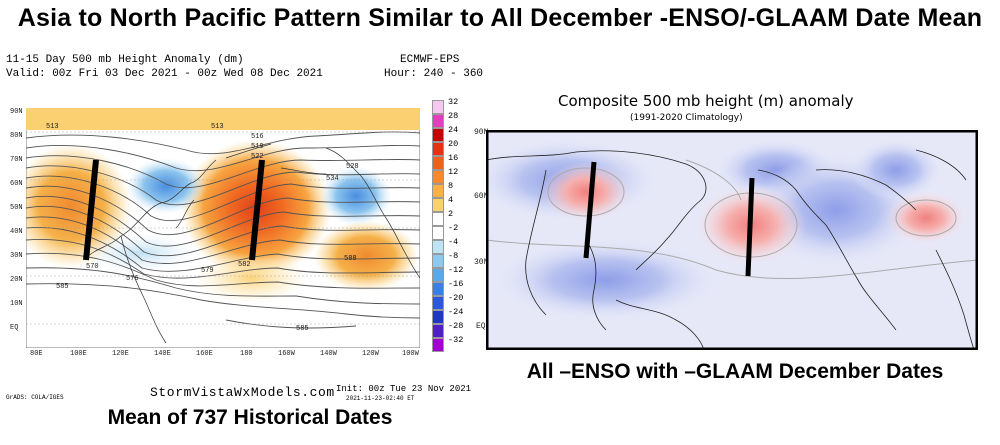 This screenshot has height=445, width=1000. Describe the element at coordinates (430, 60) in the screenshot. I see `model-label: ECMWF-EPS` at that location.